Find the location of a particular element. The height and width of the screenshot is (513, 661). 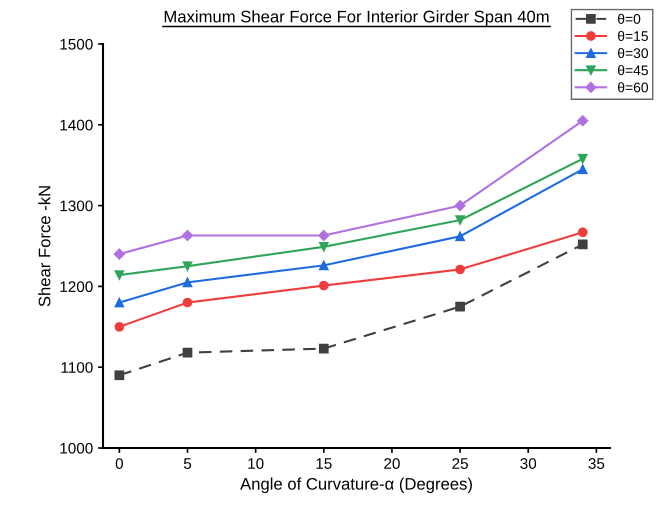

y-tick-label: 1100 is located at coordinates (77, 367).